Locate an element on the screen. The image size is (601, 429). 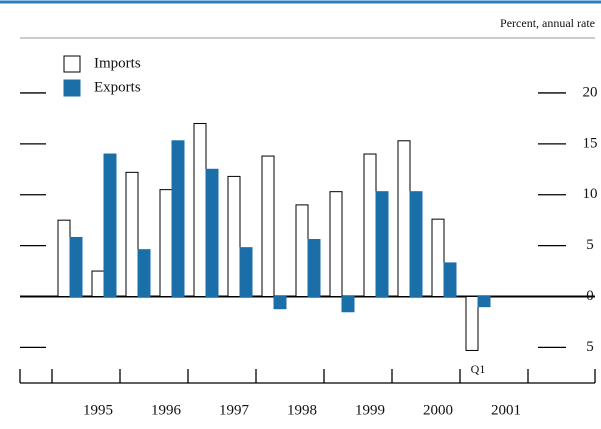
legend-label: Imports is located at coordinates (117, 63).